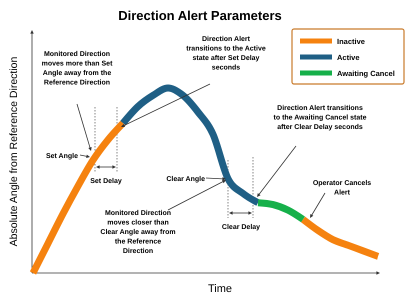 This screenshot has width=407, height=297. What do you see at coordinates (14, 151) in the screenshot?
I see `y-axis-title: Absolute Angle from Reference Direction` at bounding box center [14, 151].